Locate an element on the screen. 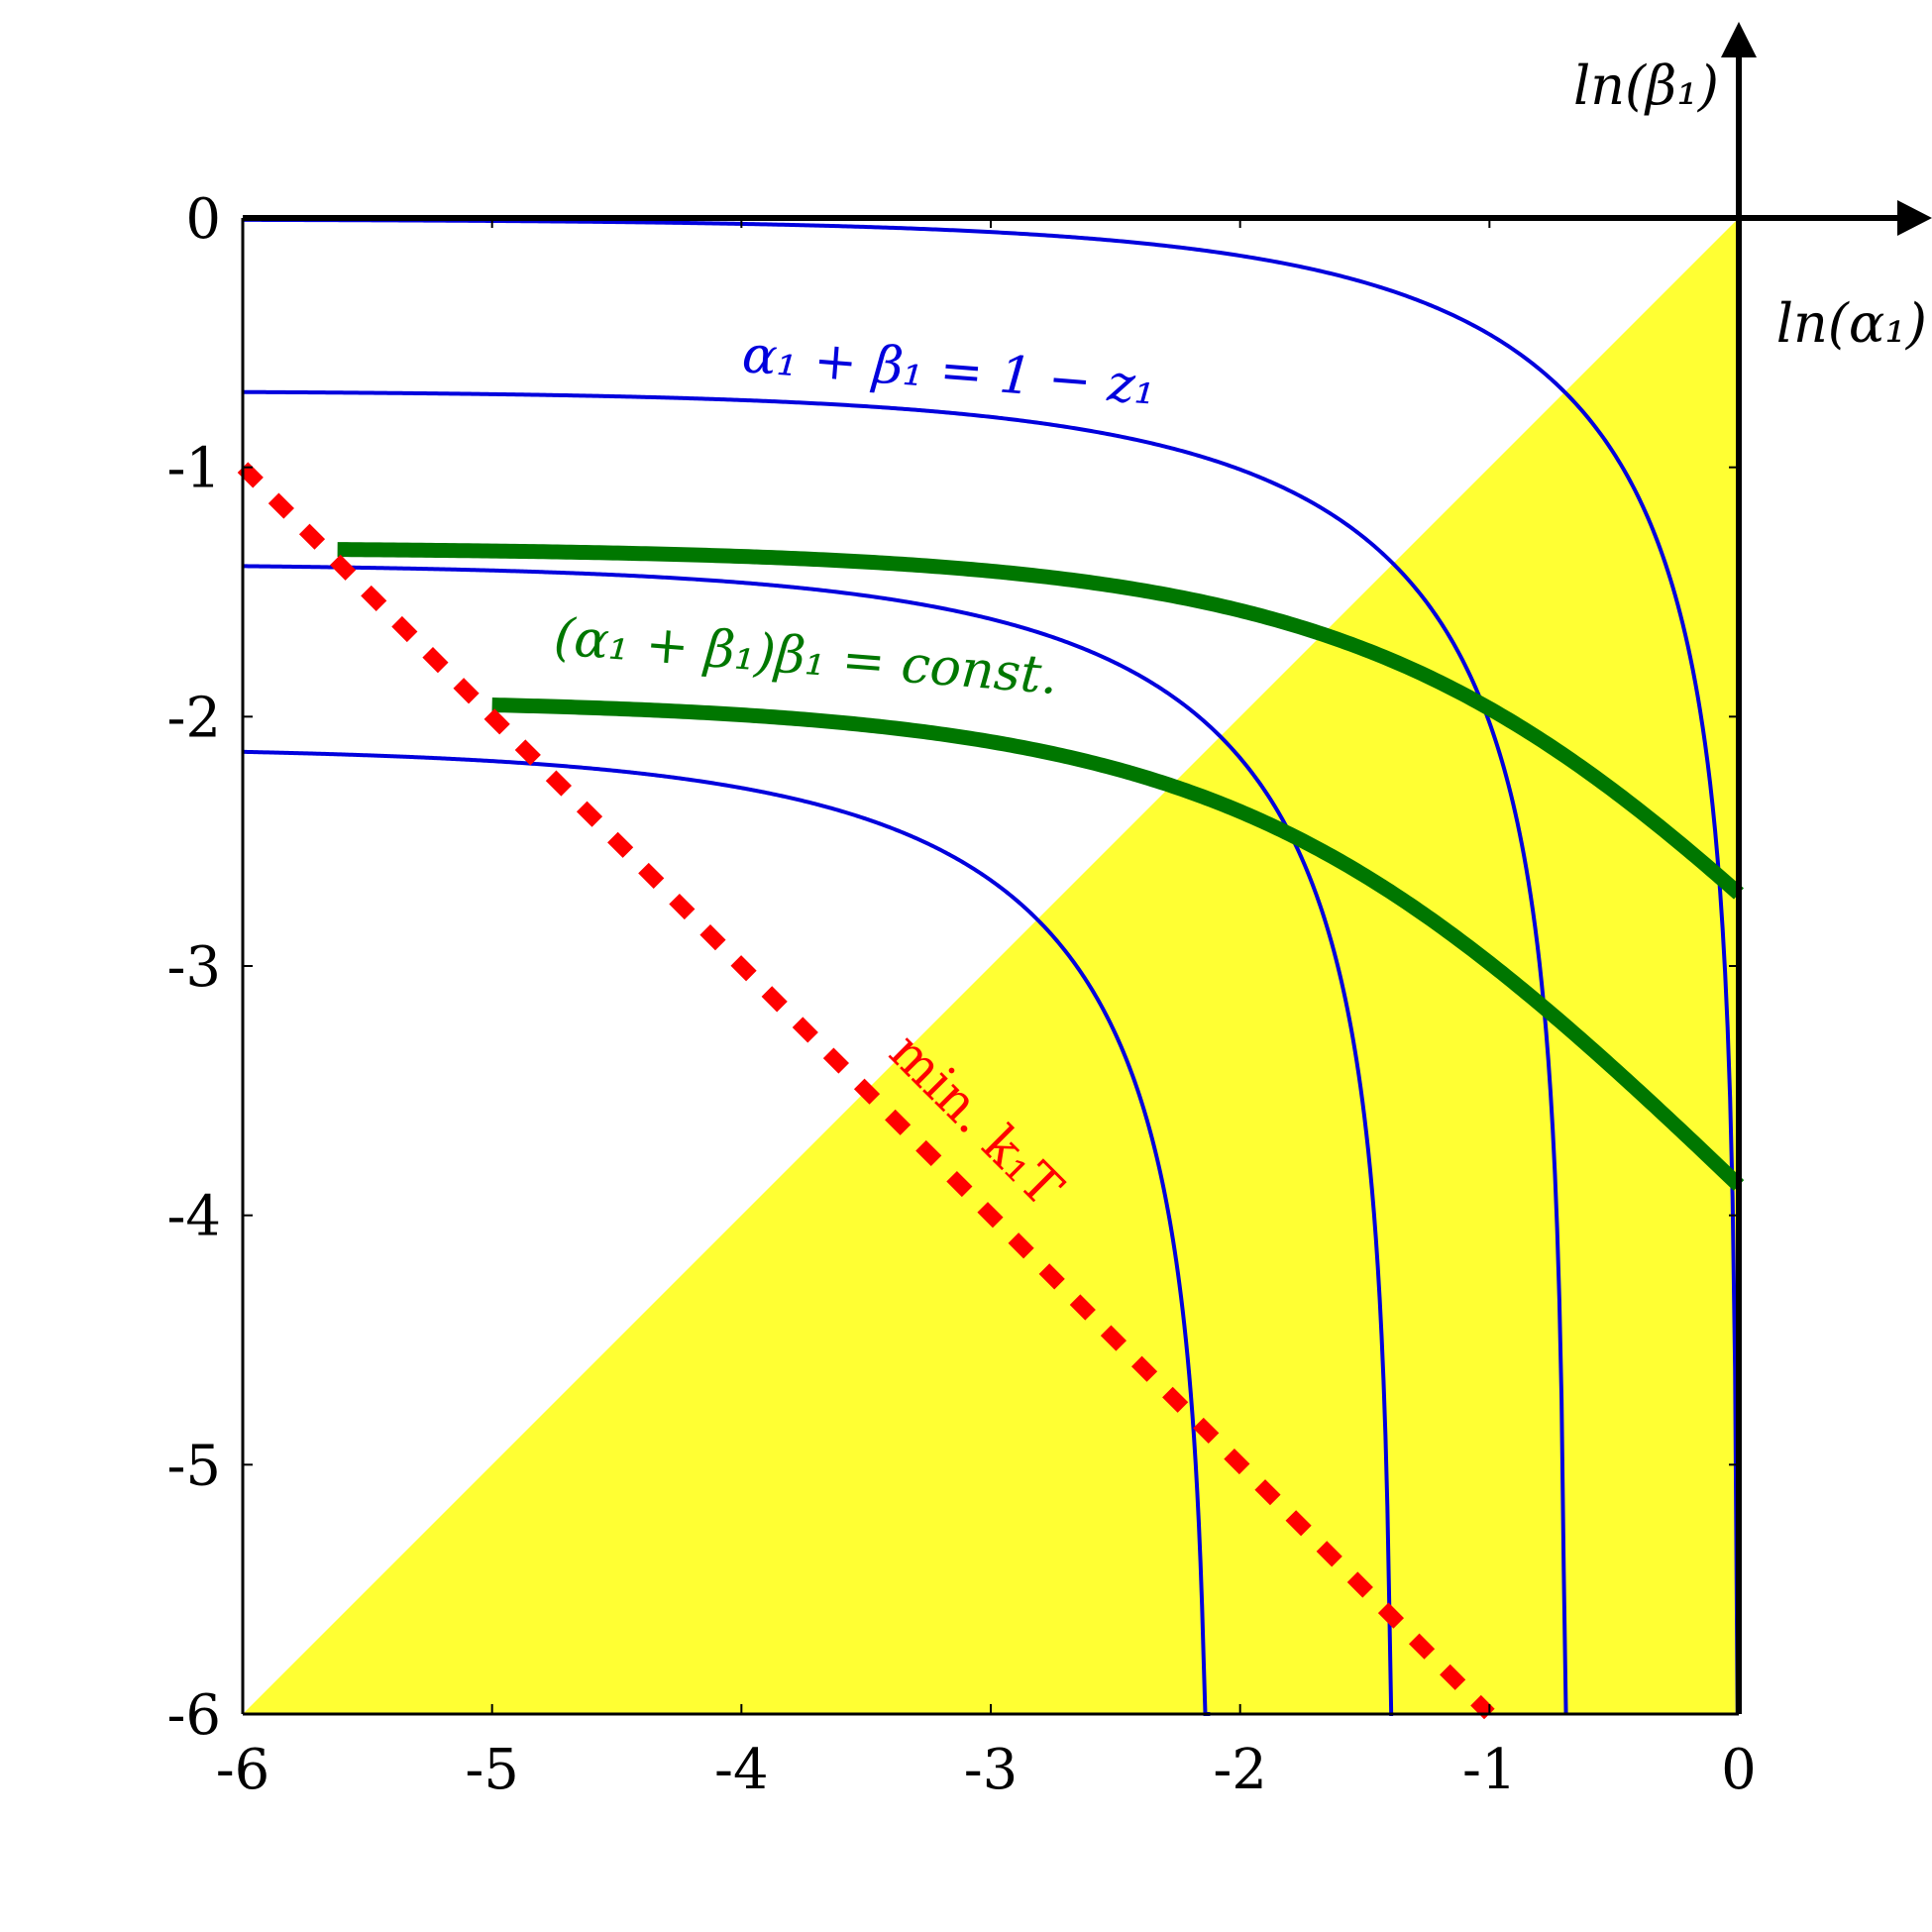 The image size is (1932, 1932). y-tick-label: -4 is located at coordinates (194, 1217).